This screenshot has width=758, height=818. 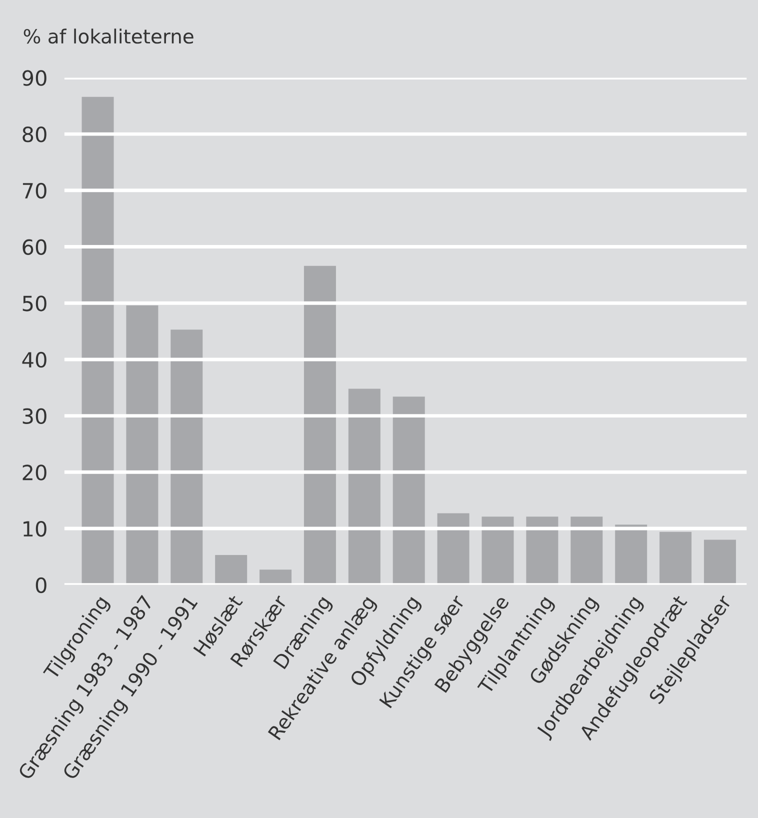 I want to click on y-tick-label: 30, so click(x=34, y=416).